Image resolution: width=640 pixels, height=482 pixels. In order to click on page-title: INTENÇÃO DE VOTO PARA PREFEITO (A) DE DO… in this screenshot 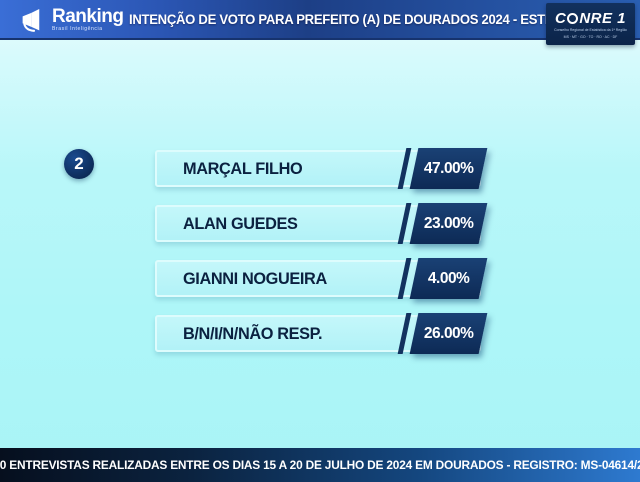, I will do `click(366, 19)`.